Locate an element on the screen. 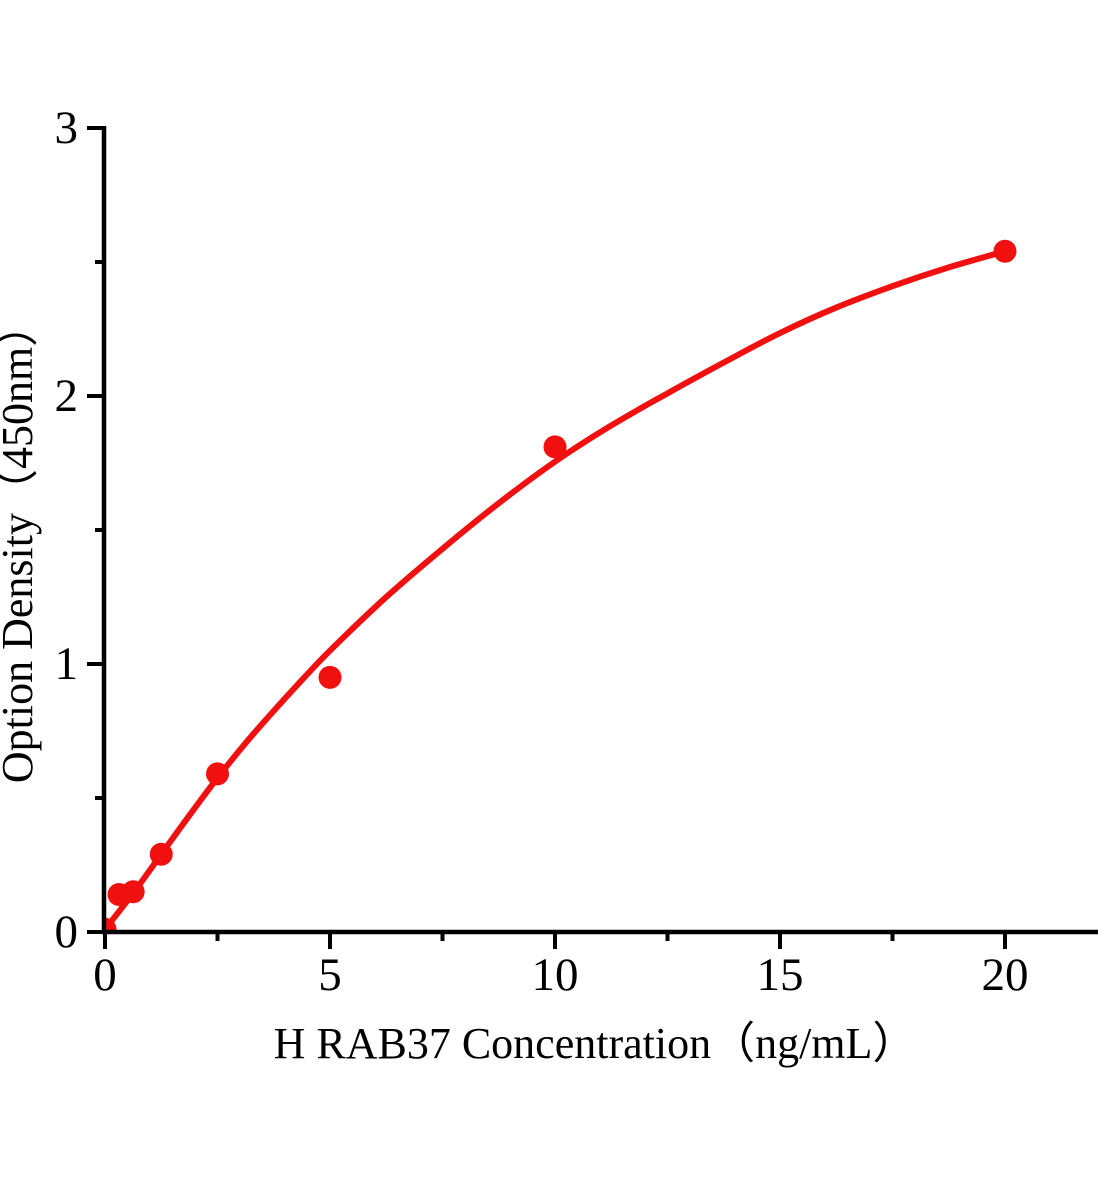 The height and width of the screenshot is (1200, 1104). y-axis-title: Option Density（450nm） is located at coordinates (21, 543).